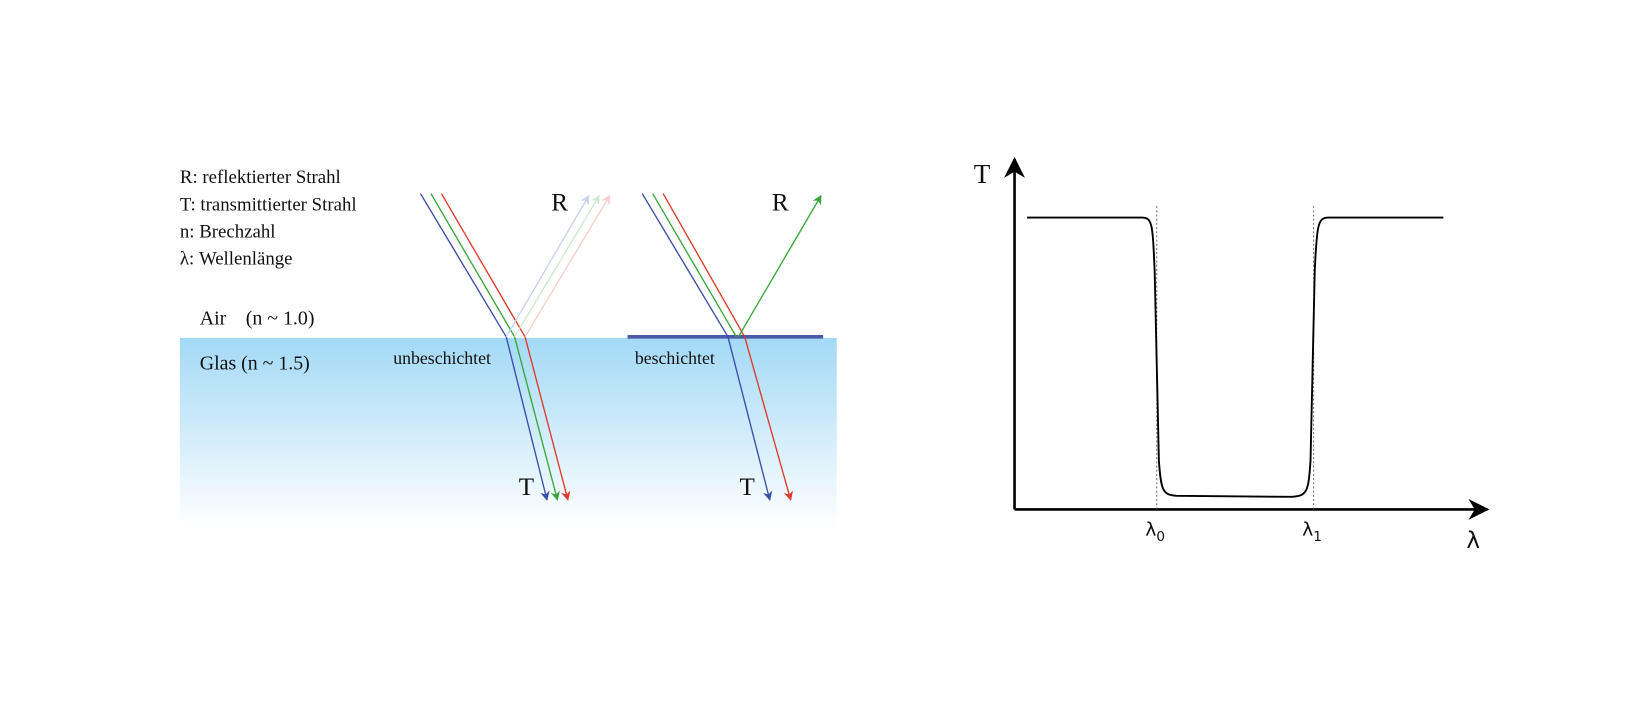 This screenshot has height=704, width=1640. Describe the element at coordinates (280, 318) in the screenshot. I see `air-index: (n ~ 1.0)` at that location.